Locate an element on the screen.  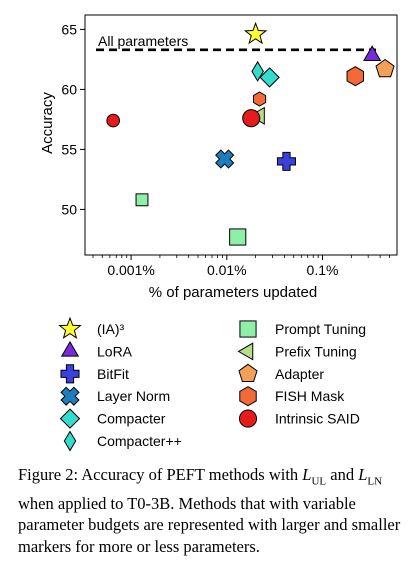
legend-label-fish-mask: FISH Mask is located at coordinates (310, 396).